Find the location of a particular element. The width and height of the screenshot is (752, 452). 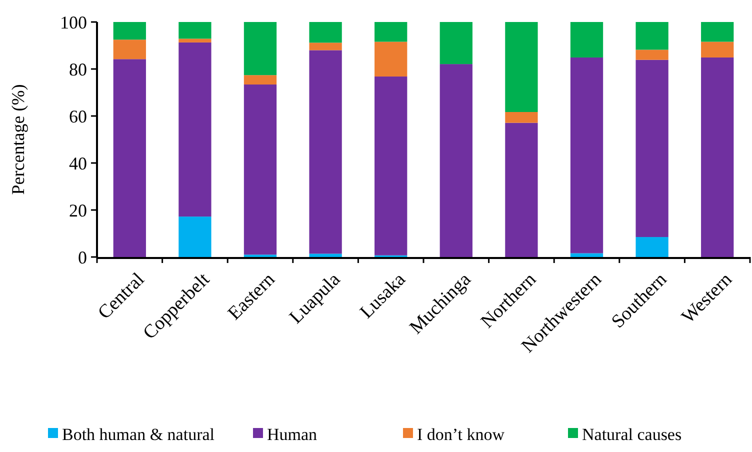

y-tick-label: 60 is located at coordinates (78, 116).